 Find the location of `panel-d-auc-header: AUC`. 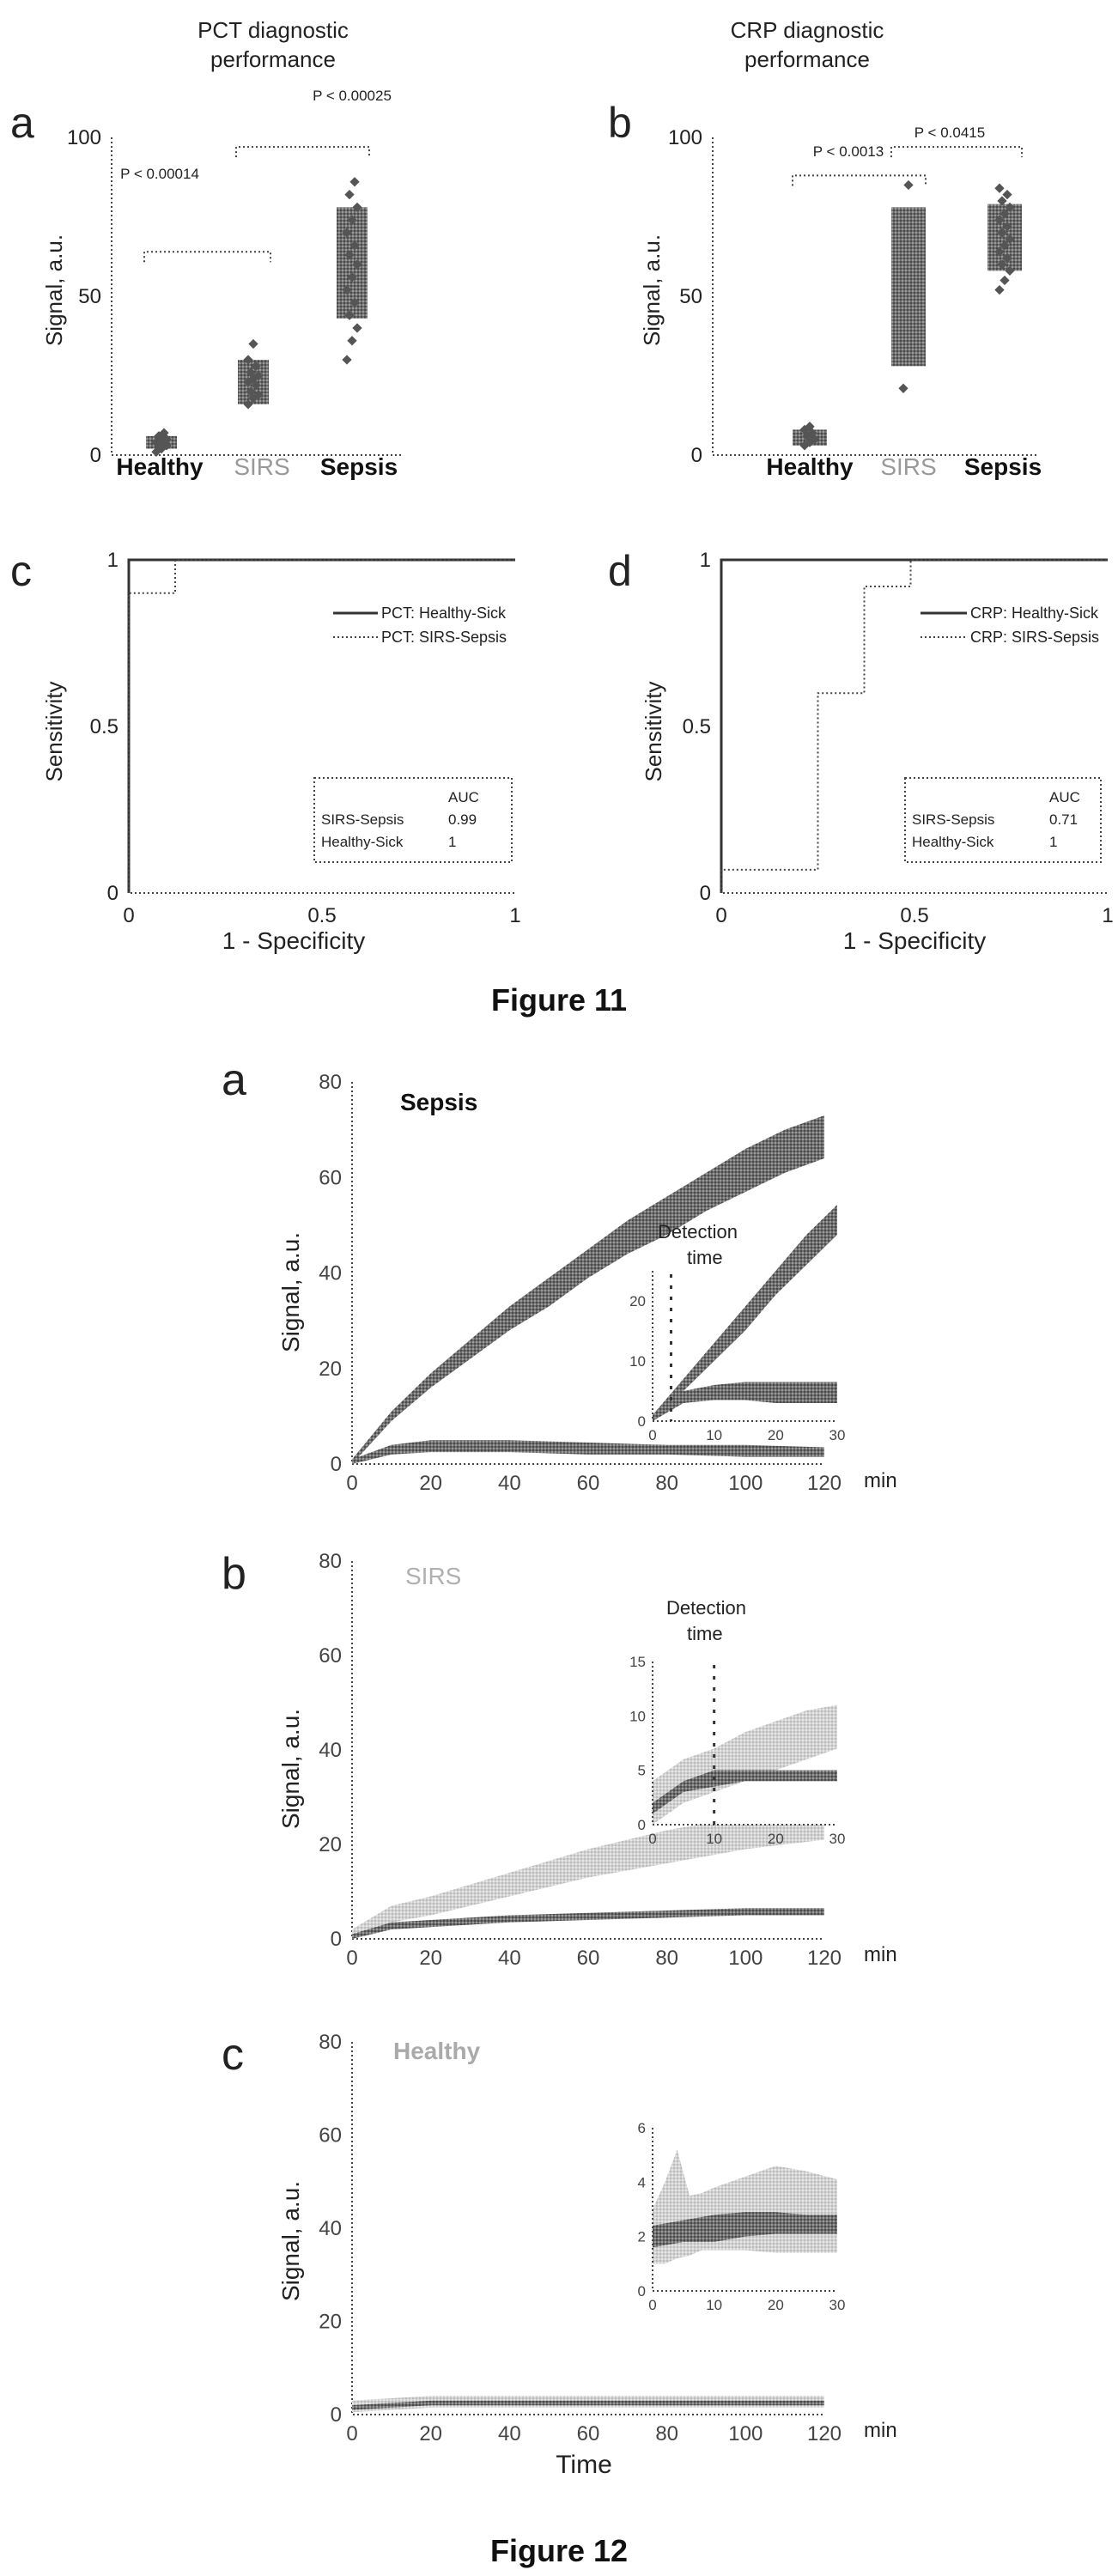

panel-d-auc-header: AUC is located at coordinates (1064, 797).